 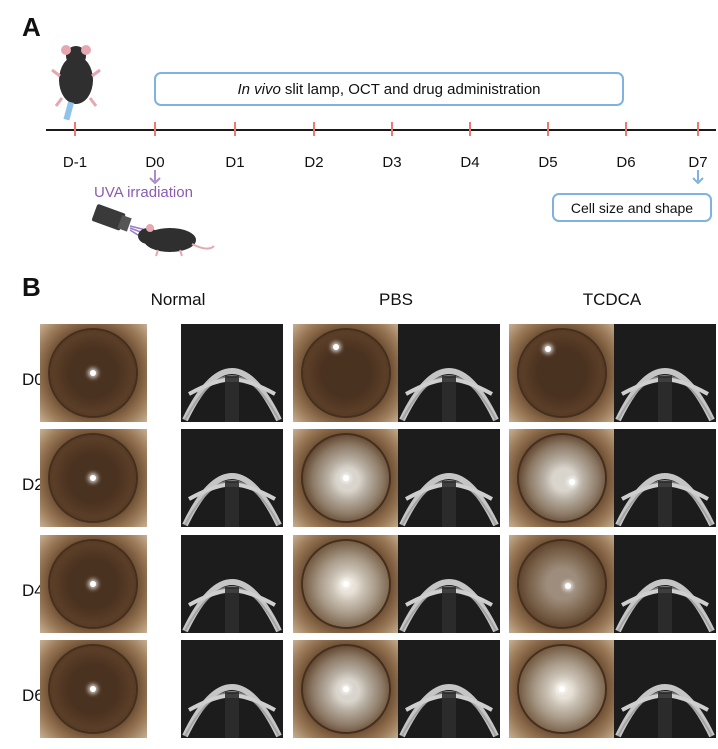 I want to click on uva-arrow-icon, so click(x=155, y=177).